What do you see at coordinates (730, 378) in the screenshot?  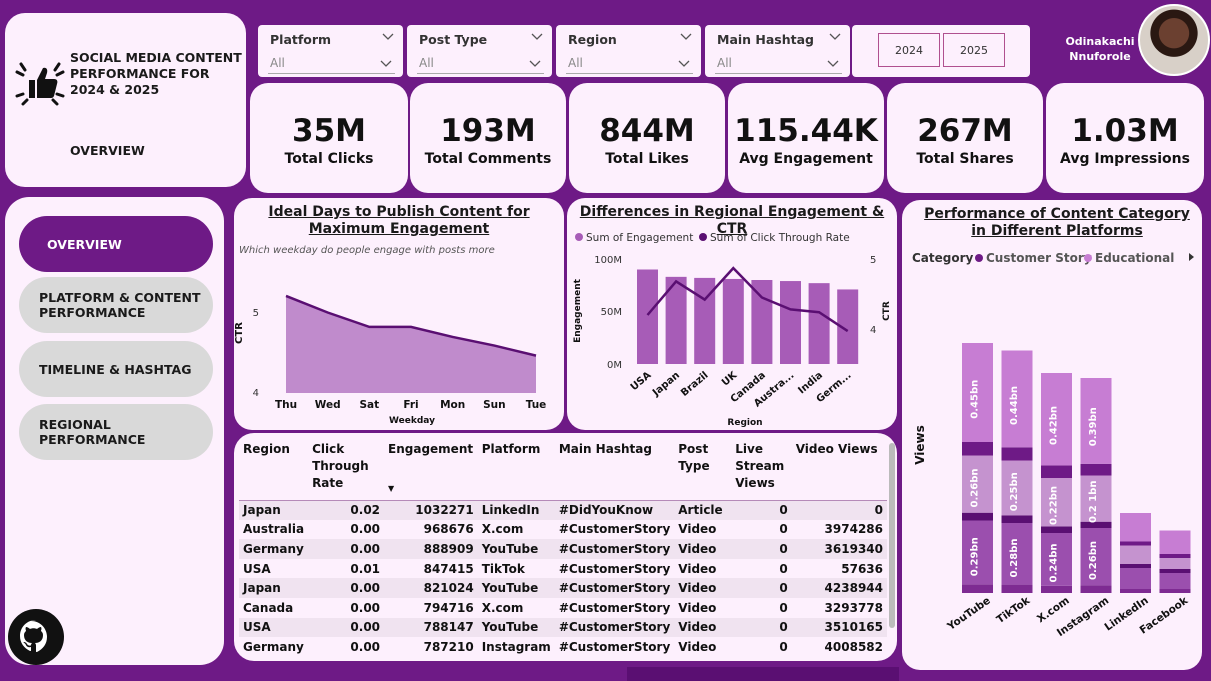 I see `x-tick-label: UK` at bounding box center [730, 378].